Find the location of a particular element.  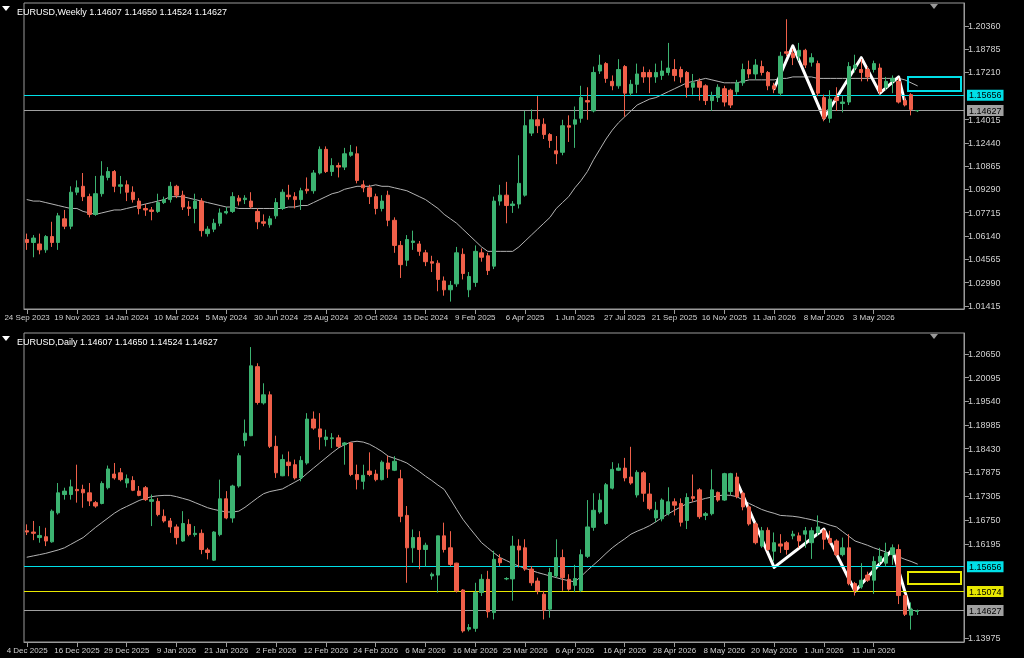

x-tick-label: 21 Sep 2025 is located at coordinates (674, 317).